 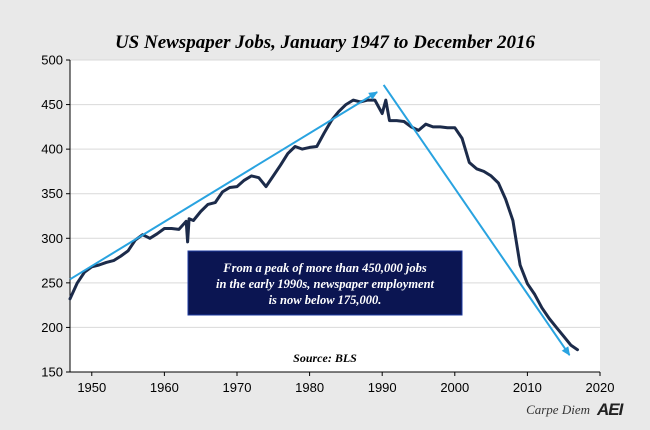 I want to click on y-tick-label-150: 150, so click(x=52, y=372).